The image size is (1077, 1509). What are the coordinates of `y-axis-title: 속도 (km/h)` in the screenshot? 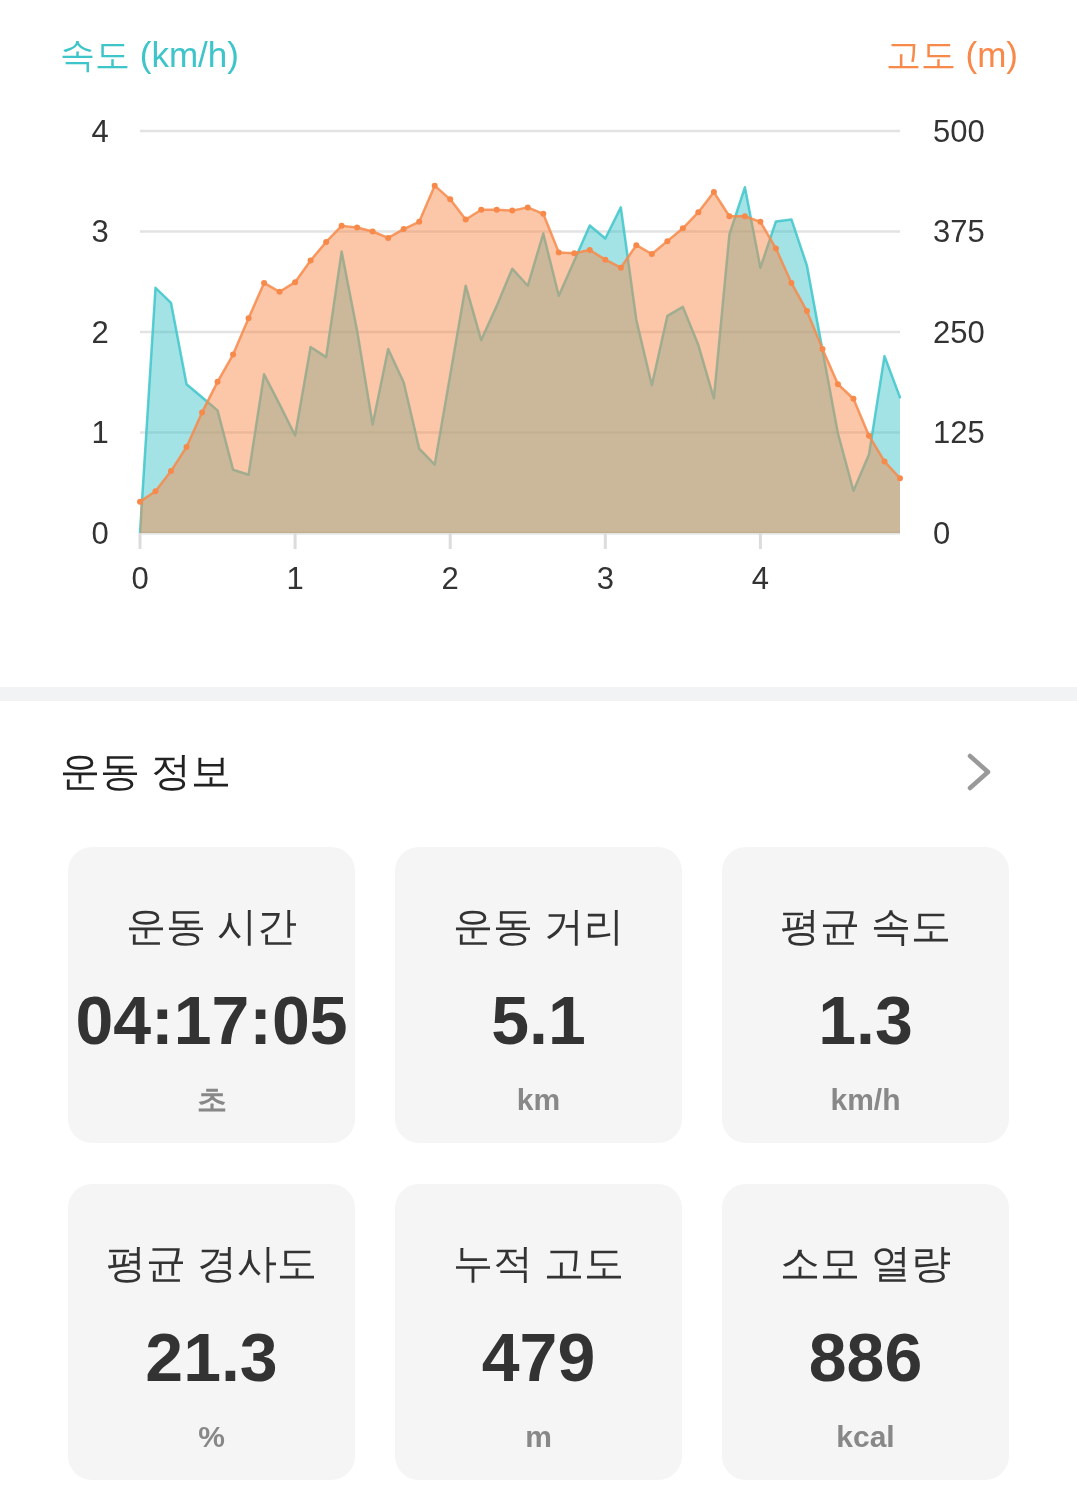 It's located at (149, 54).